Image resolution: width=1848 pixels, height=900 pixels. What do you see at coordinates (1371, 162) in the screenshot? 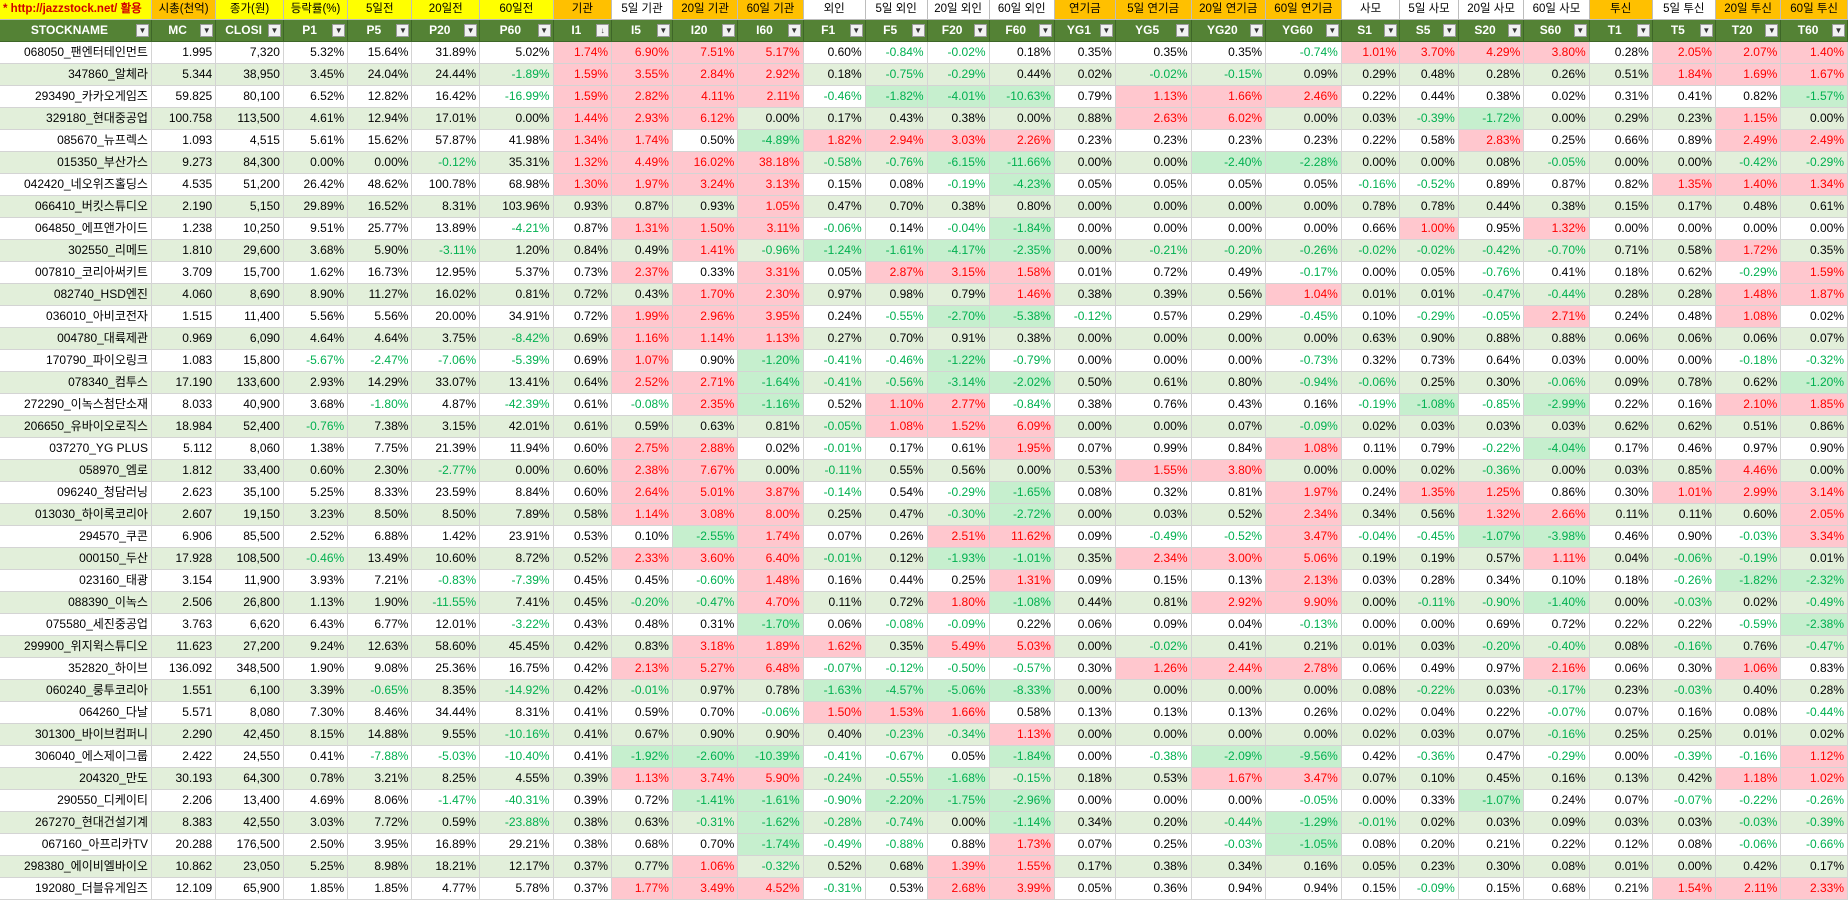
I see `cell-s1: 0.00%` at bounding box center [1371, 162].